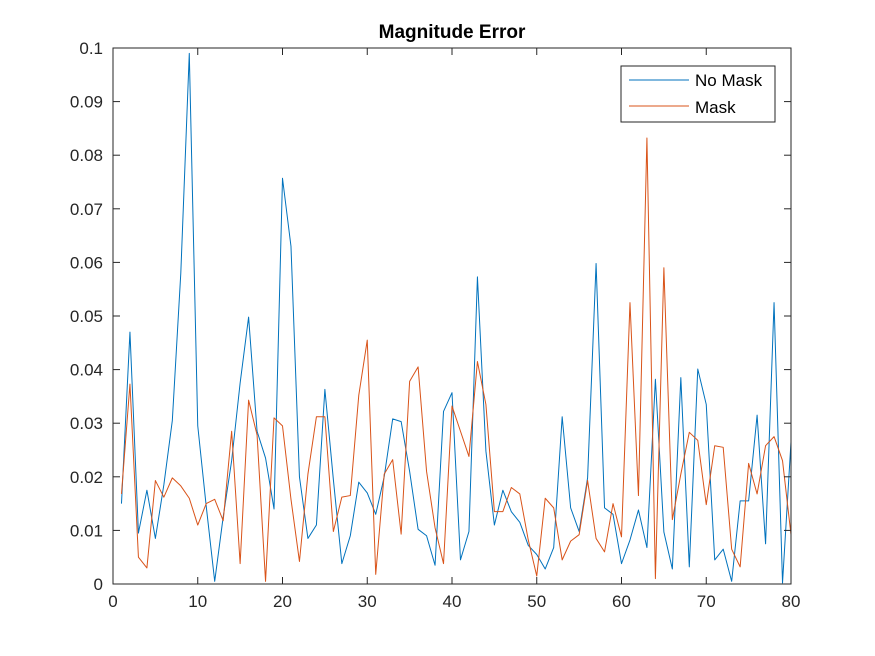 The width and height of the screenshot is (875, 656). I want to click on x-tick-label: 70, so click(706, 601).